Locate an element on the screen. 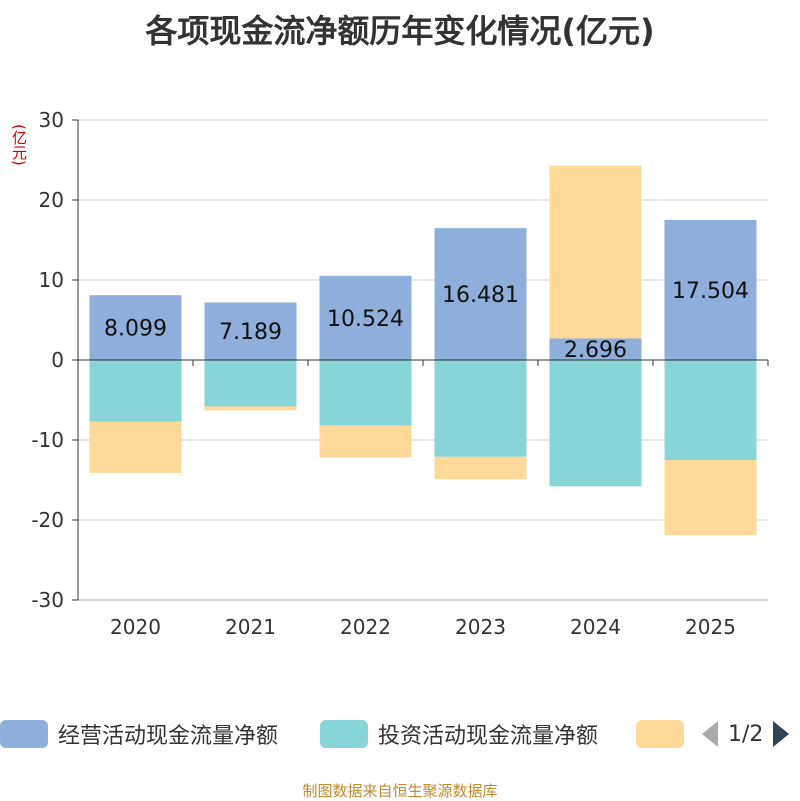  legend-item-operating: 经营活动现金流量净额 is located at coordinates (139, 734).